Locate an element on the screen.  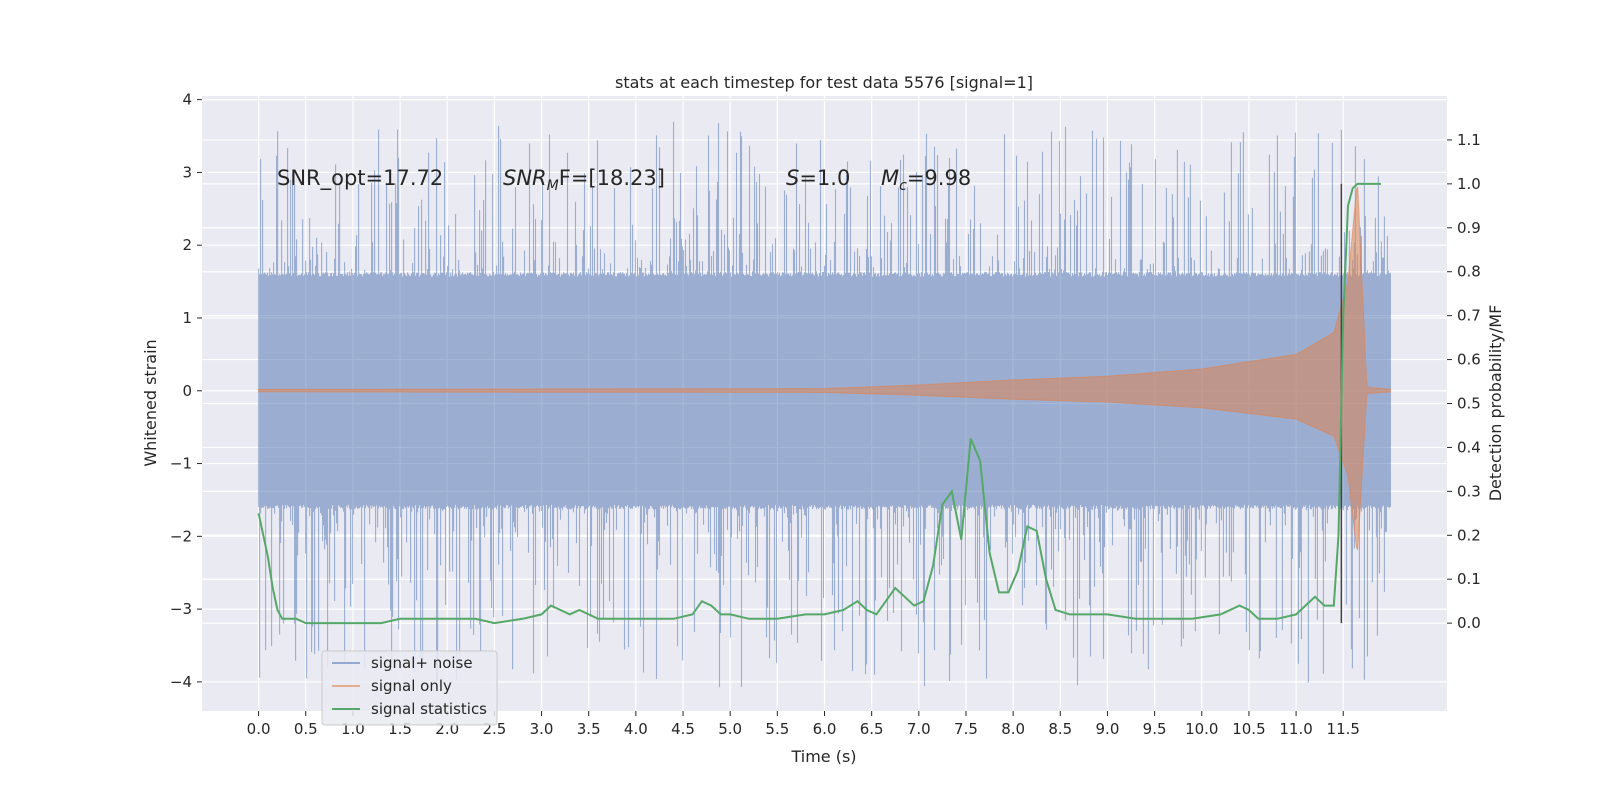
x-tick-label: 9.0 is located at coordinates (1108, 729).